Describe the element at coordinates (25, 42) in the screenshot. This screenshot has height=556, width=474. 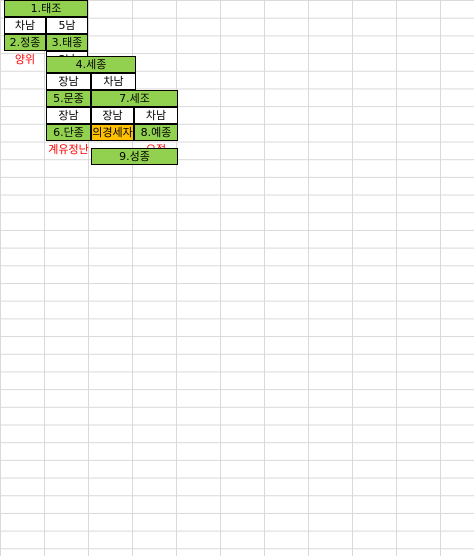
I see `cell-jeongjong: 2.정종` at that location.